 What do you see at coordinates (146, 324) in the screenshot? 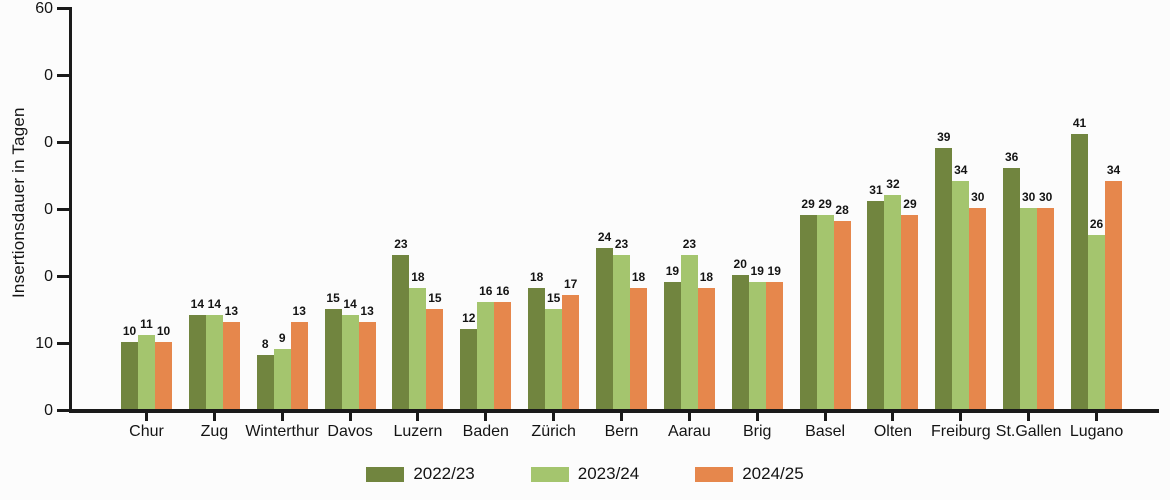
I see `bar-value-label: 11` at bounding box center [146, 324].